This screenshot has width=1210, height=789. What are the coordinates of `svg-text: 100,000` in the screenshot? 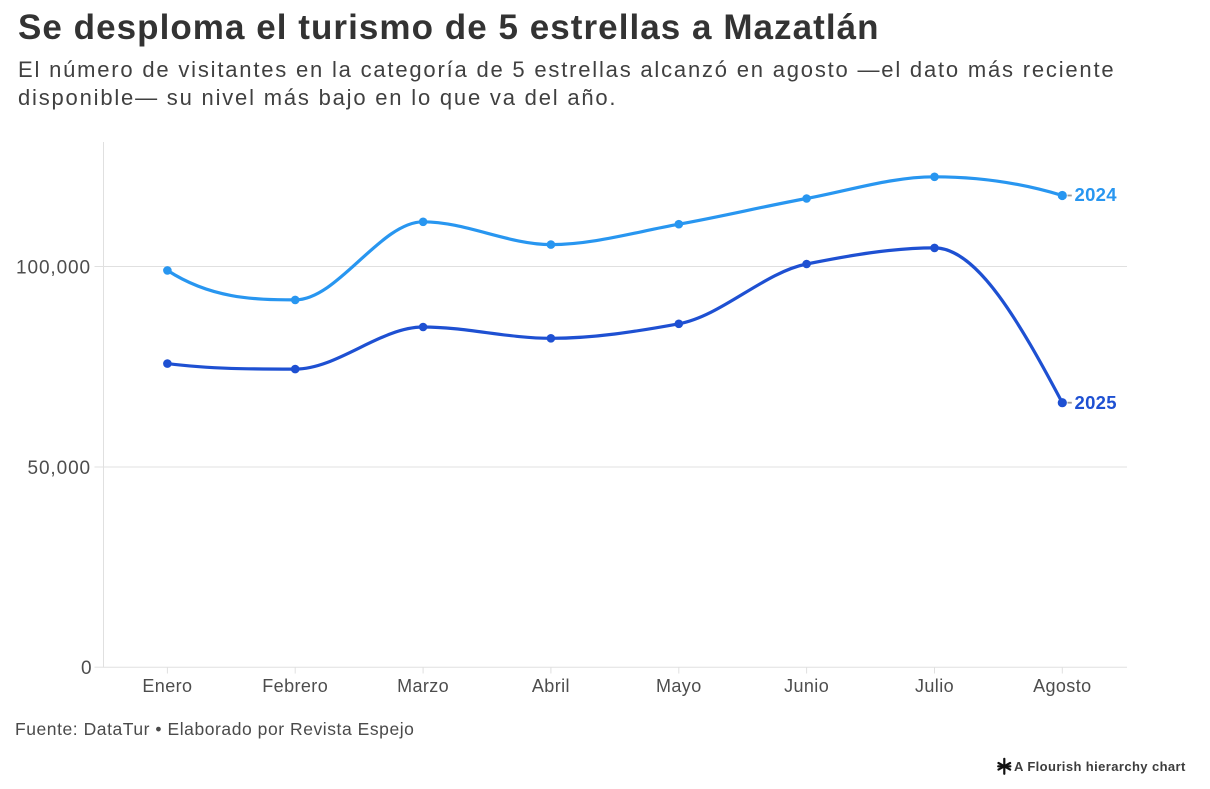 It's located at (53, 267).